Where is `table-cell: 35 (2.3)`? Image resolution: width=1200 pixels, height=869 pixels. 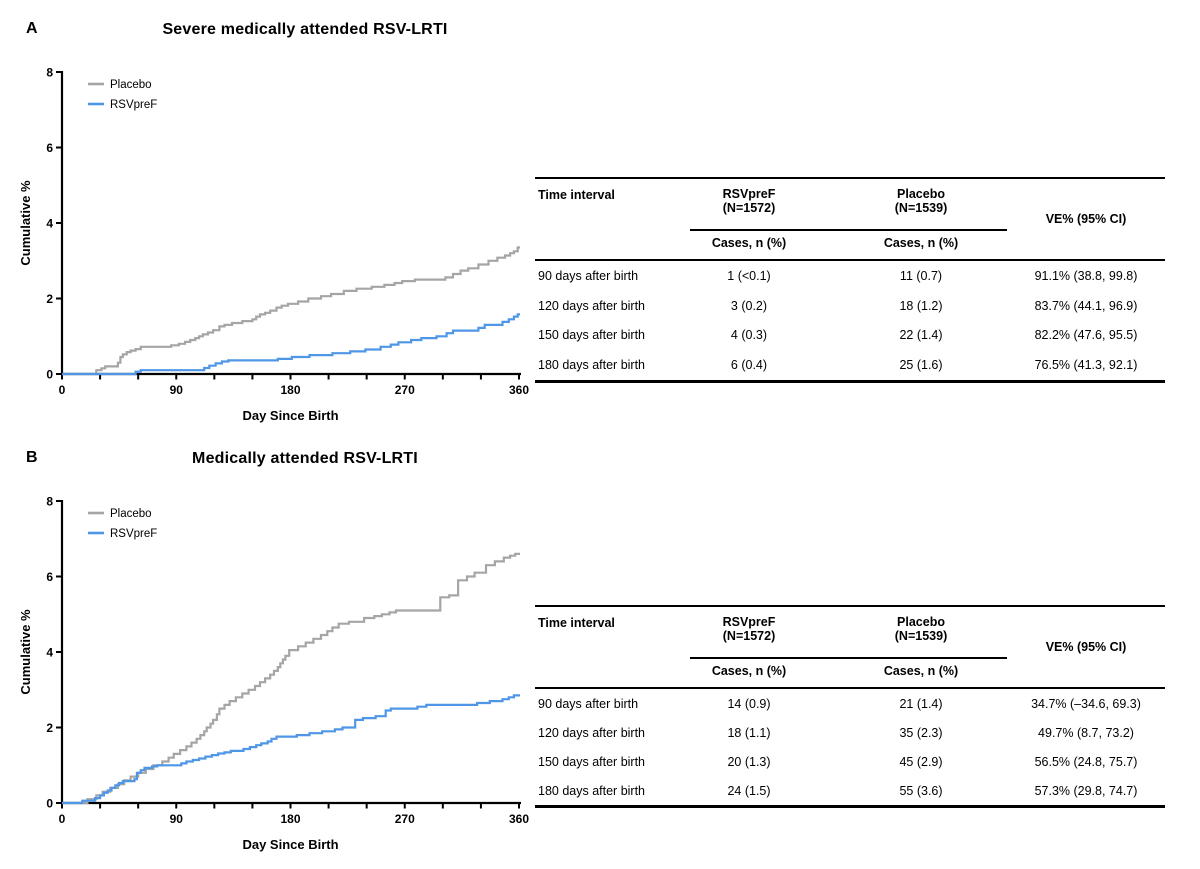 table-cell: 35 (2.3) is located at coordinates (921, 732).